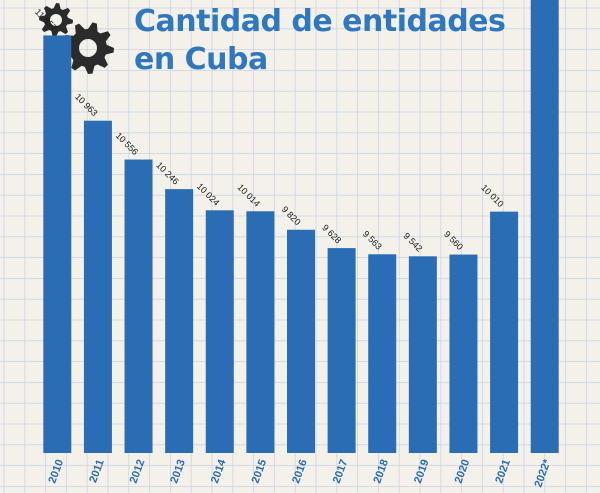 The image size is (600, 493). I want to click on category-label: 2020, so click(463, 471).